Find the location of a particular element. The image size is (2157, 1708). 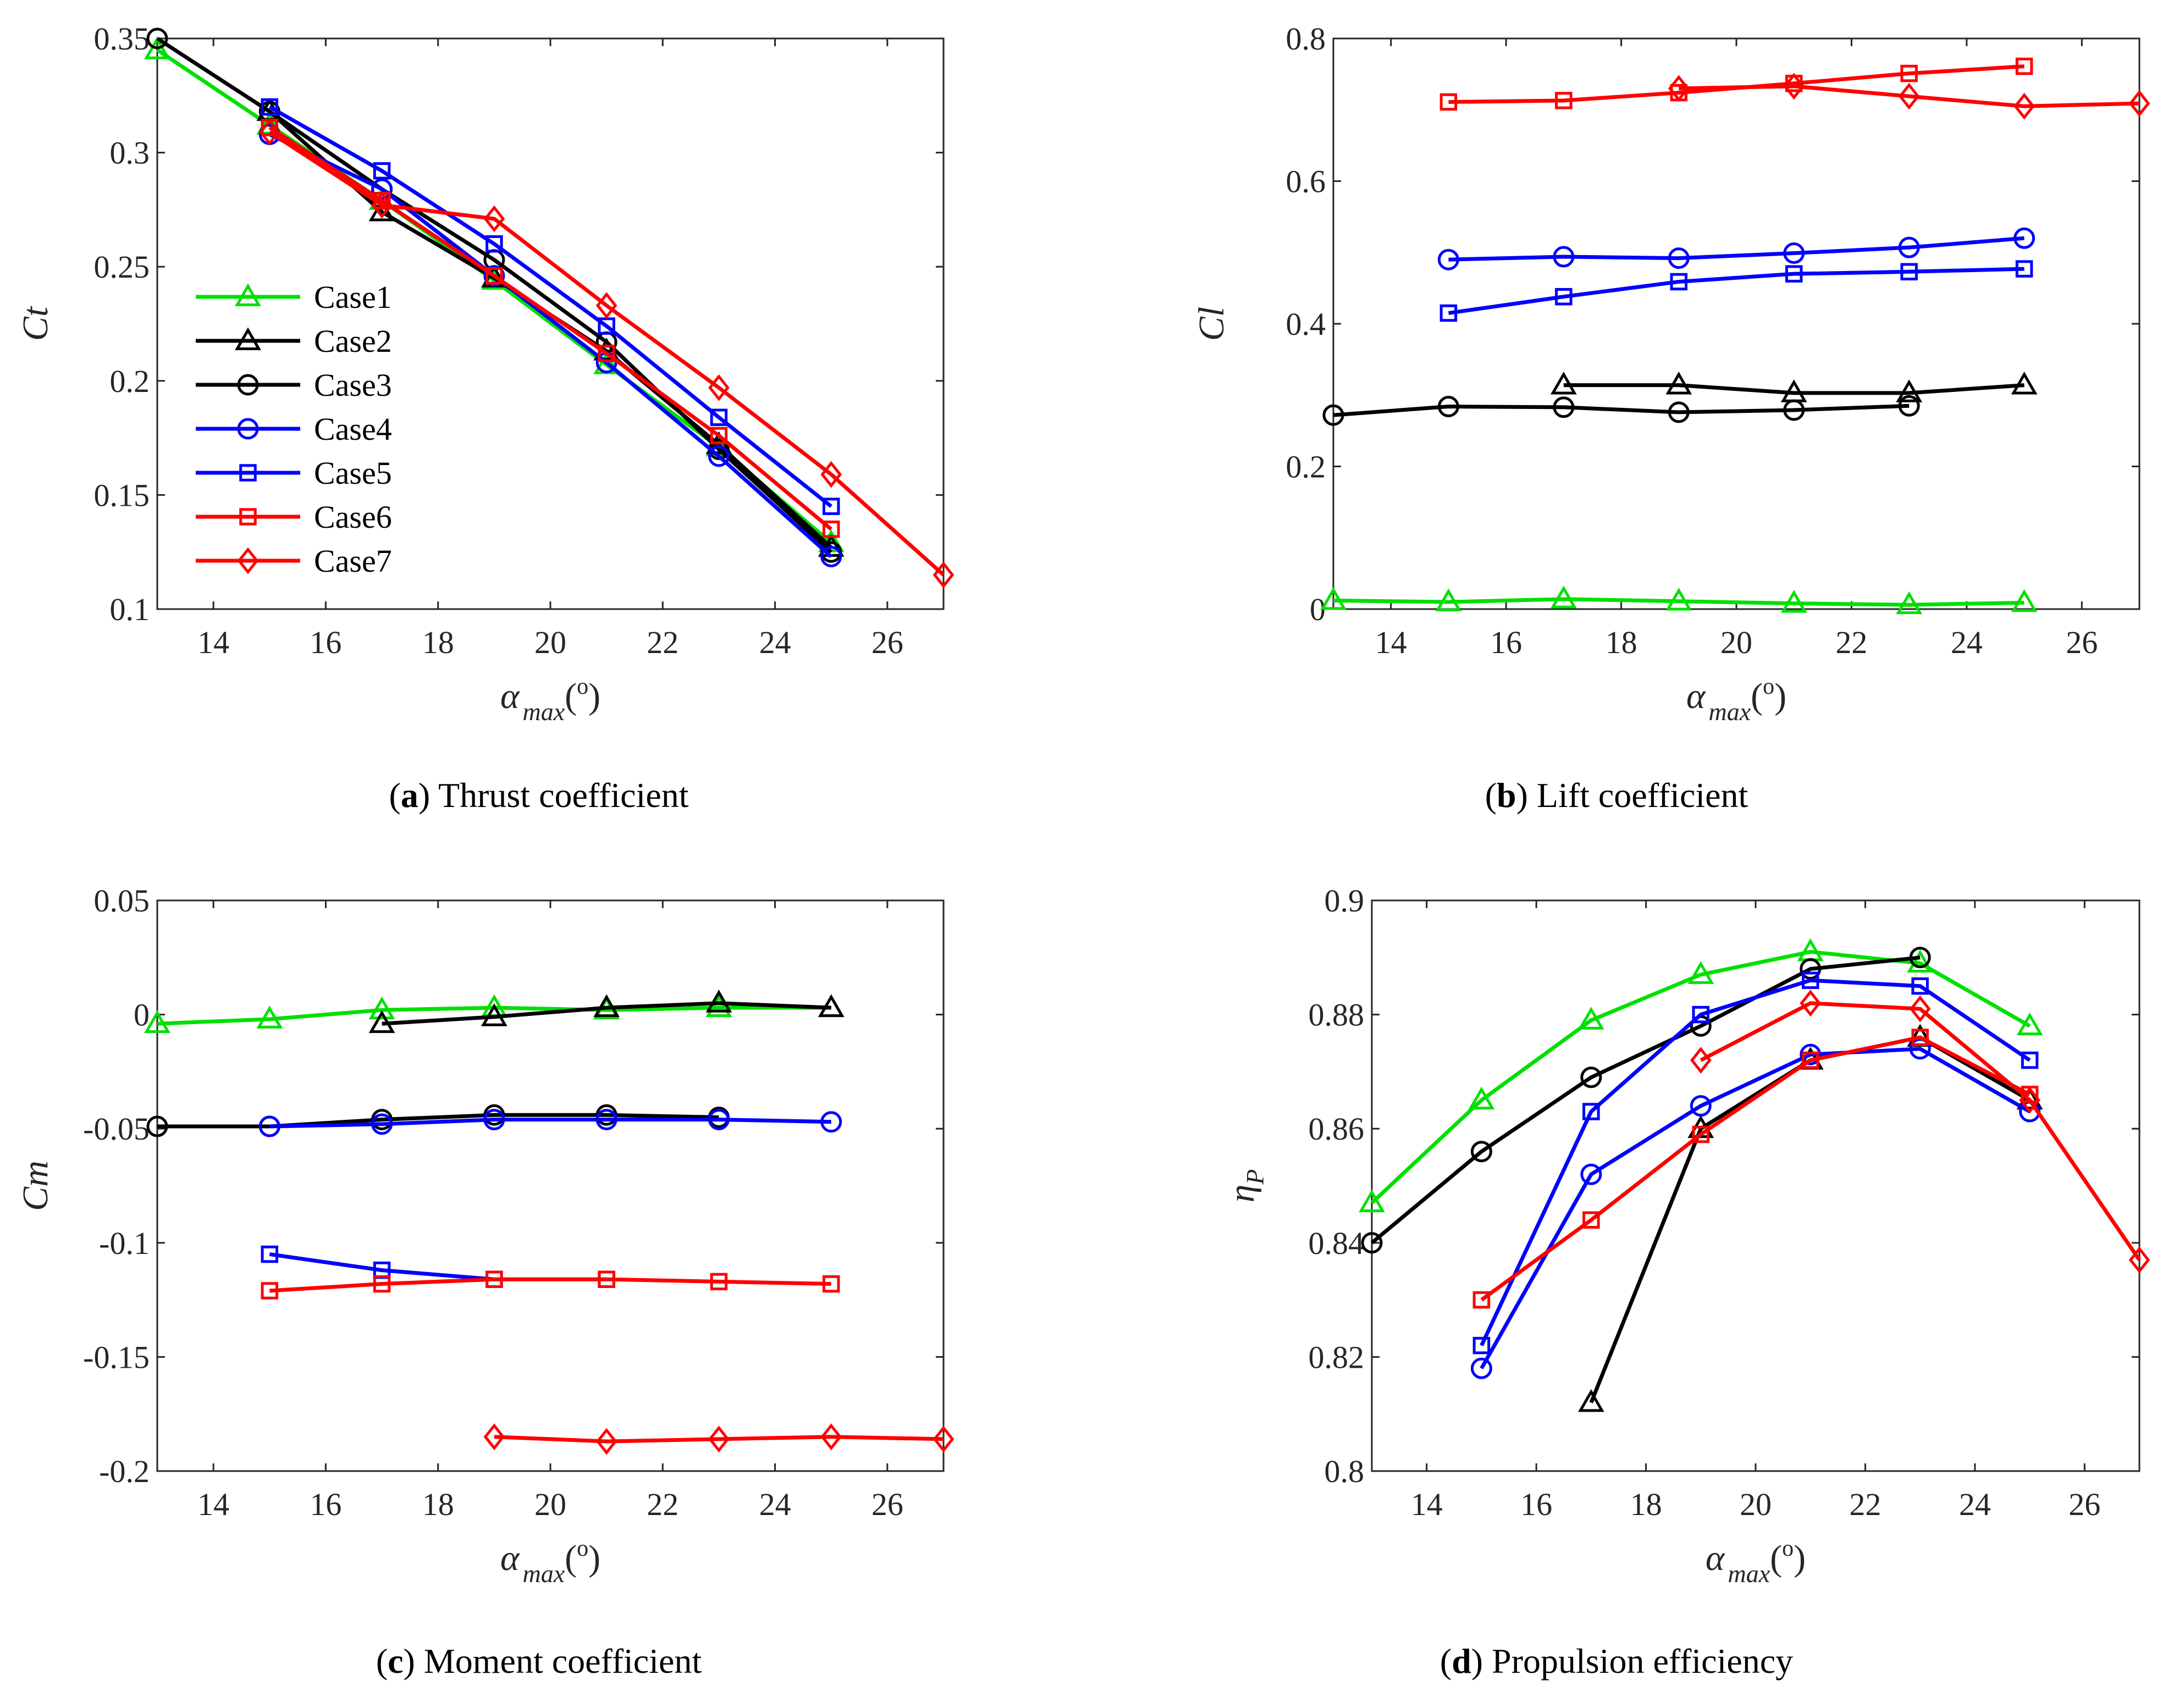

panel-a-ytick-label: 0.35 is located at coordinates (122, 39).